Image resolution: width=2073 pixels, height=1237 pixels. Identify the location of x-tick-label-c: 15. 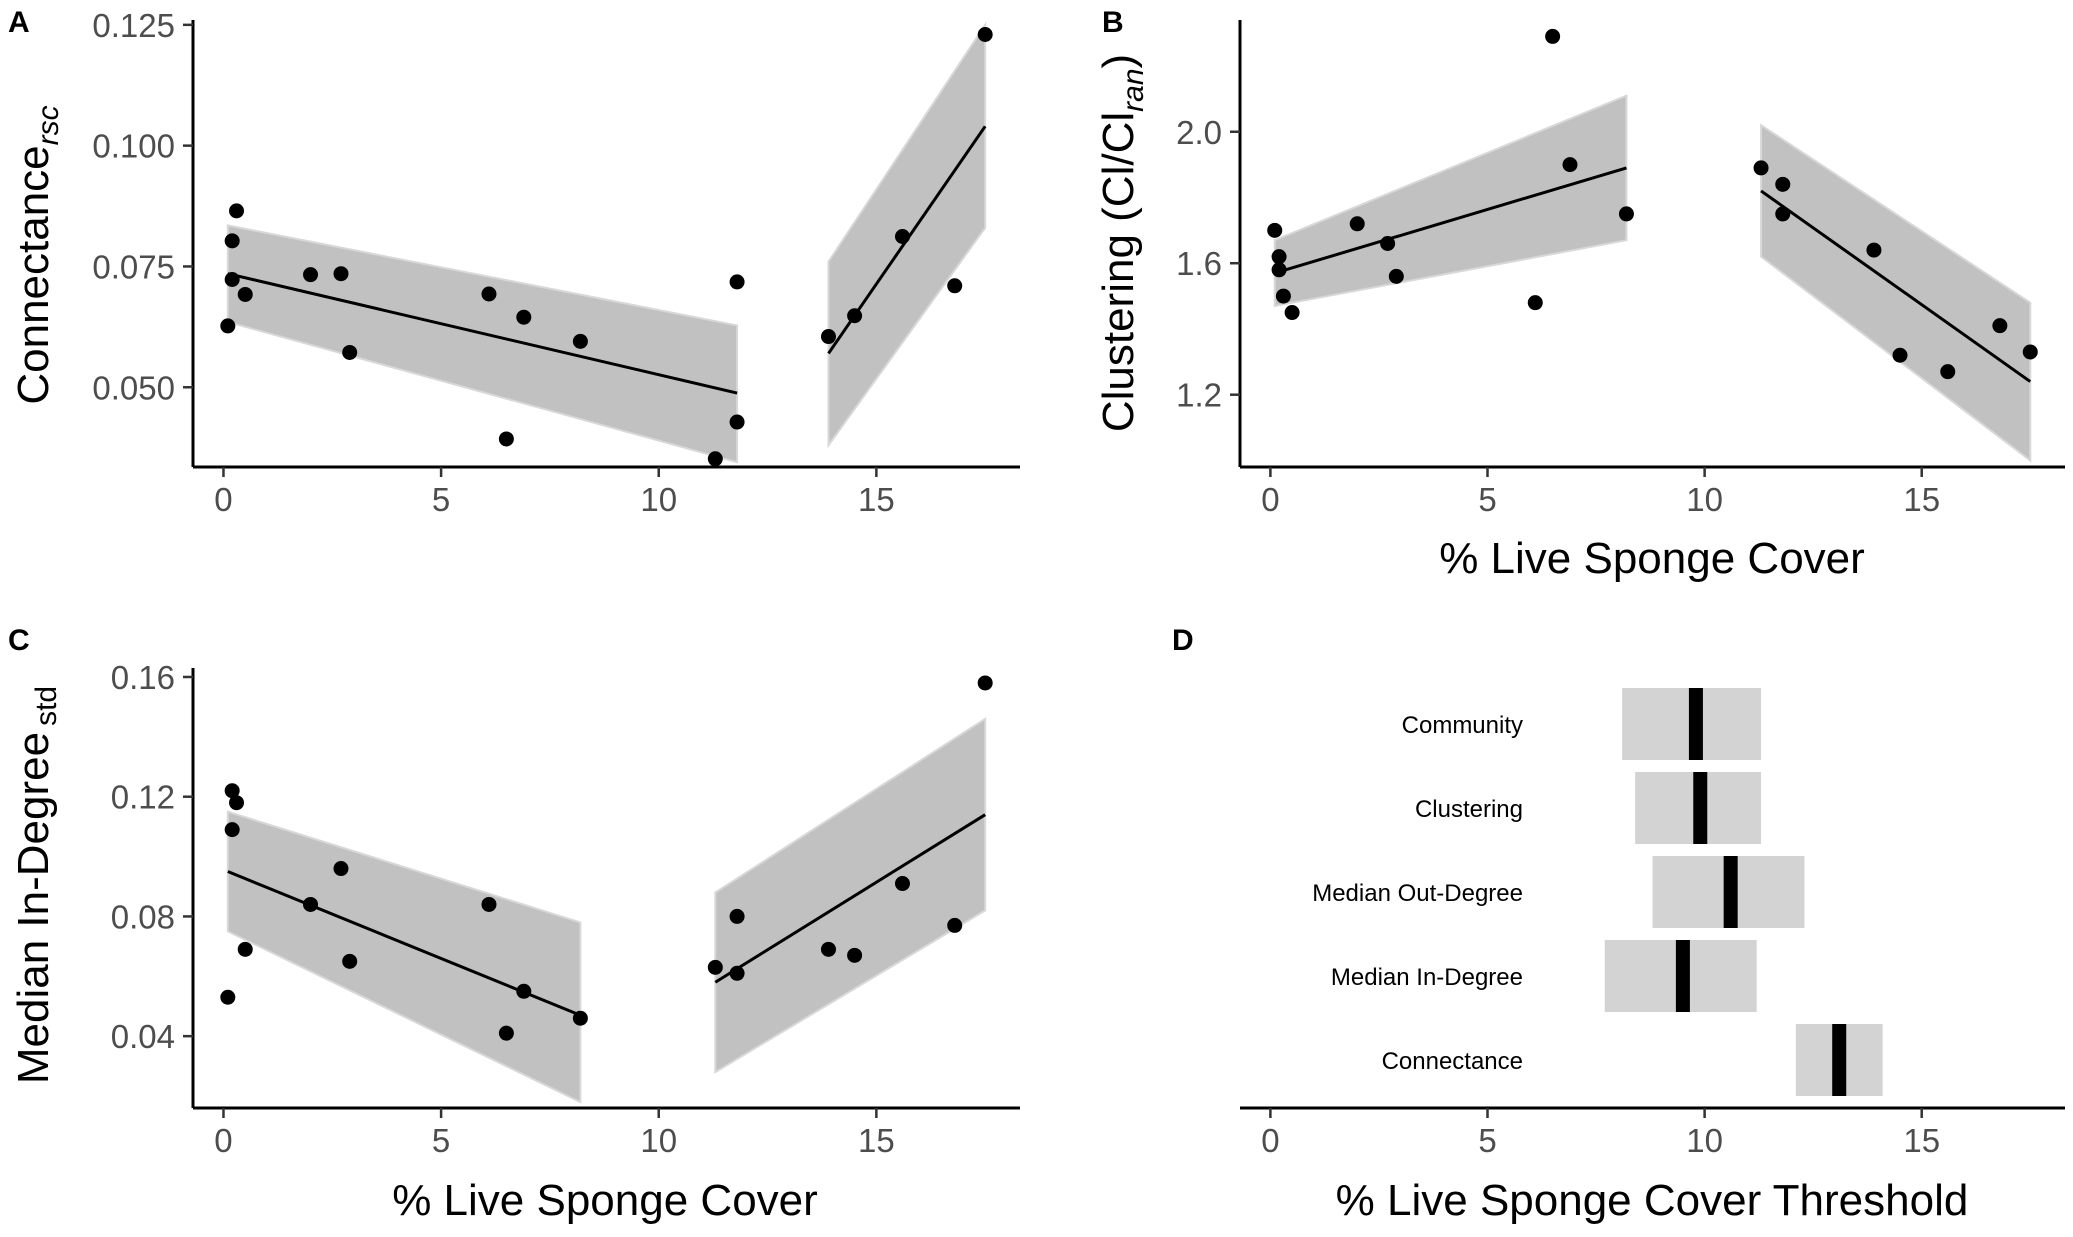
(876, 1140).